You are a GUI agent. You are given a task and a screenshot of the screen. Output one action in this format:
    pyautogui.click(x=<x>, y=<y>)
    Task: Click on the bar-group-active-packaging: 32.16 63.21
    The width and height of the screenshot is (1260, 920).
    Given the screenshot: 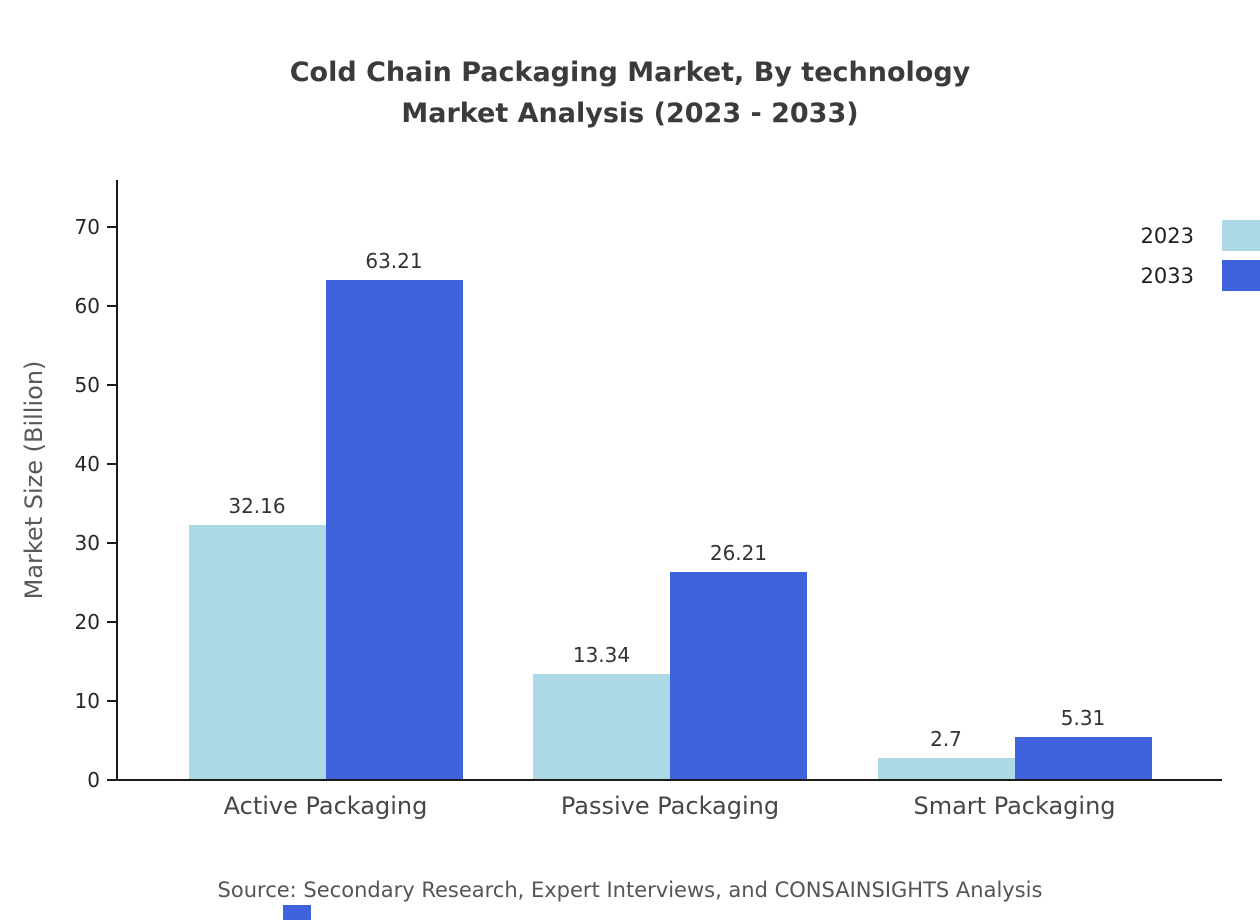 What is the action you would take?
    pyautogui.click(x=325, y=513)
    